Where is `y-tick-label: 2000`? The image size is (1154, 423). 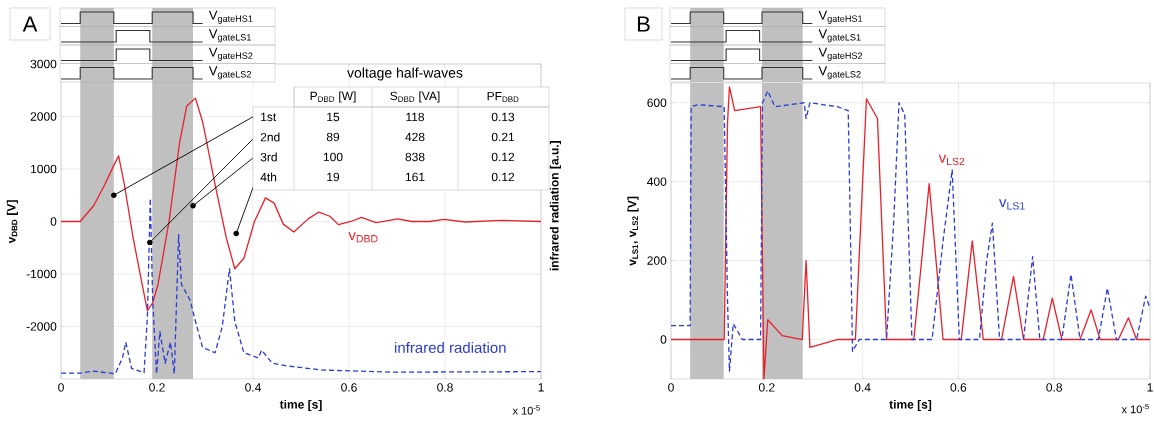
y-tick-label: 2000 is located at coordinates (43, 116).